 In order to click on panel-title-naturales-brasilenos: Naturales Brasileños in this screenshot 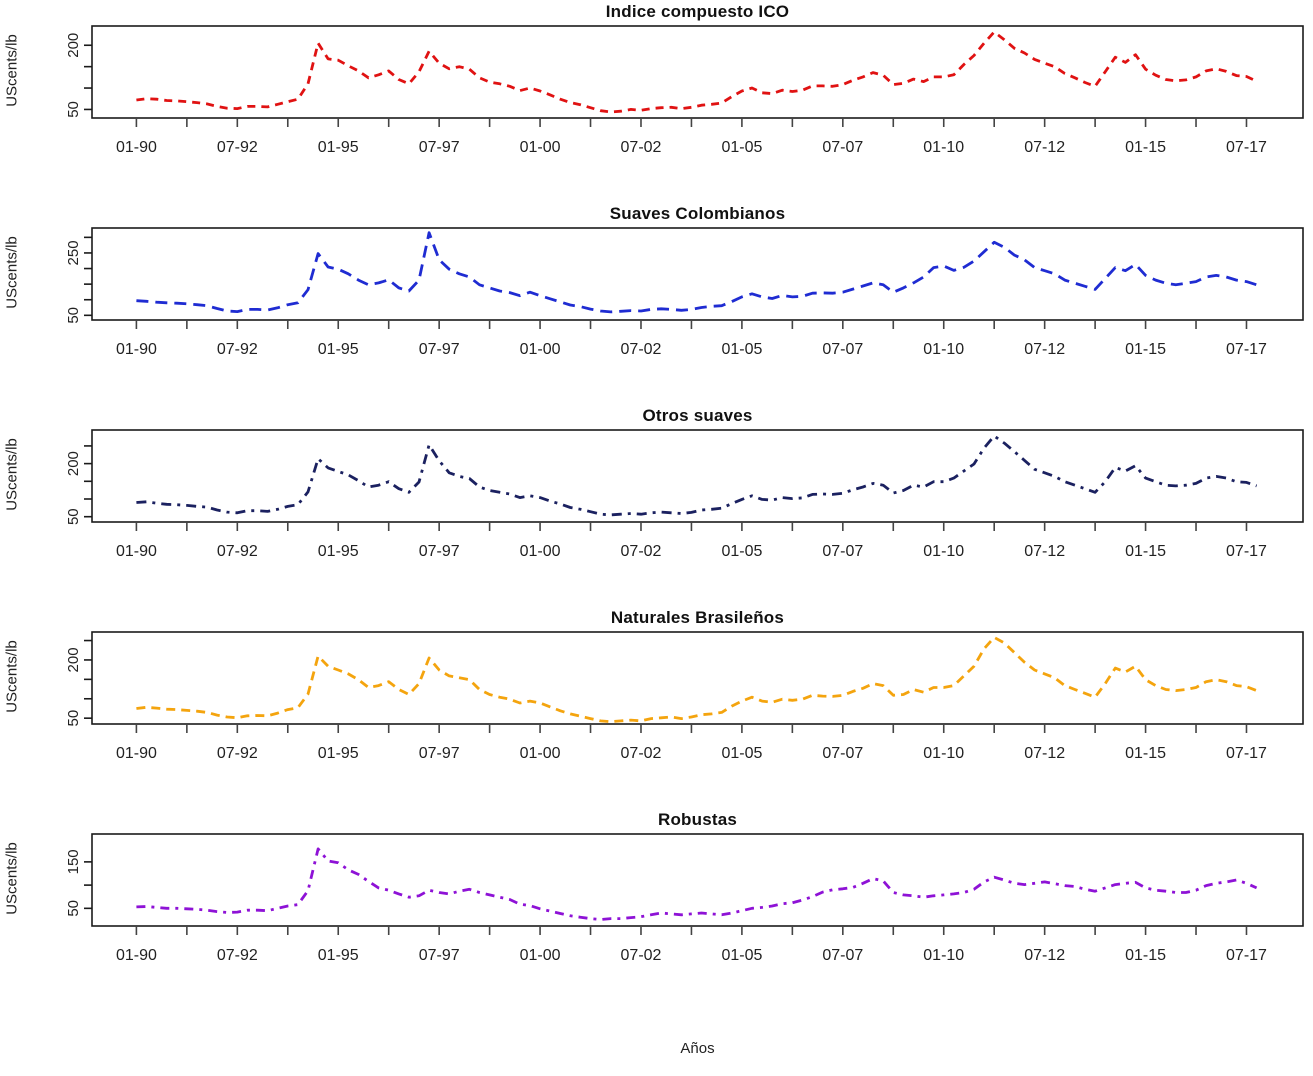, I will do `click(697, 617)`.